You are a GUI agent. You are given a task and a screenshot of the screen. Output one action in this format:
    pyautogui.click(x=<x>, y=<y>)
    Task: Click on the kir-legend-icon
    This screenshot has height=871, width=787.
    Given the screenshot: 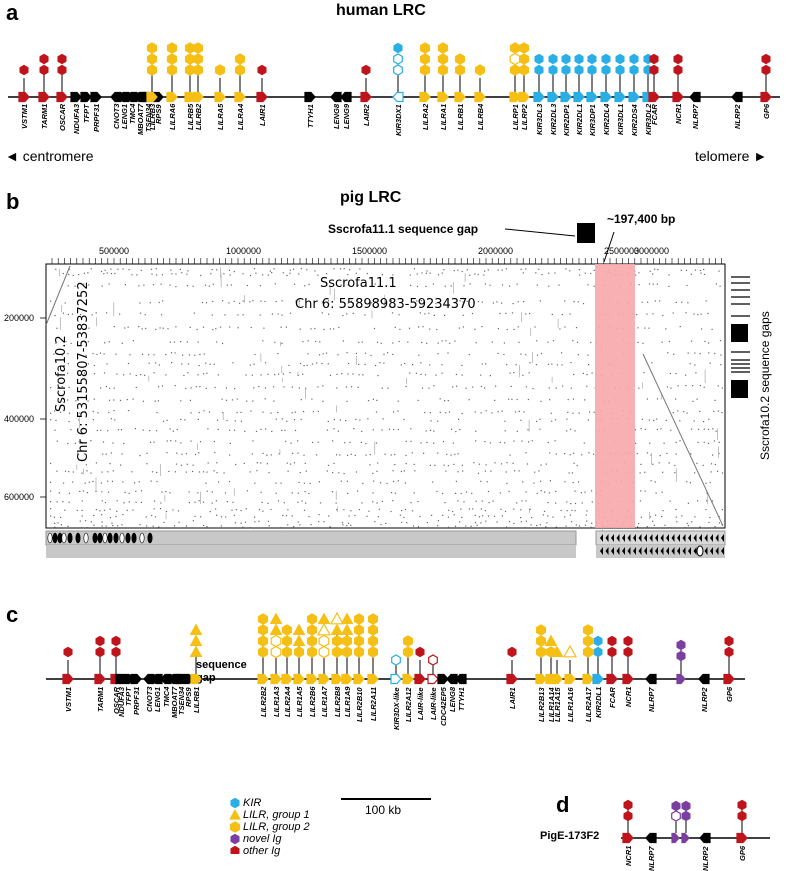 What is the action you would take?
    pyautogui.click(x=235, y=803)
    